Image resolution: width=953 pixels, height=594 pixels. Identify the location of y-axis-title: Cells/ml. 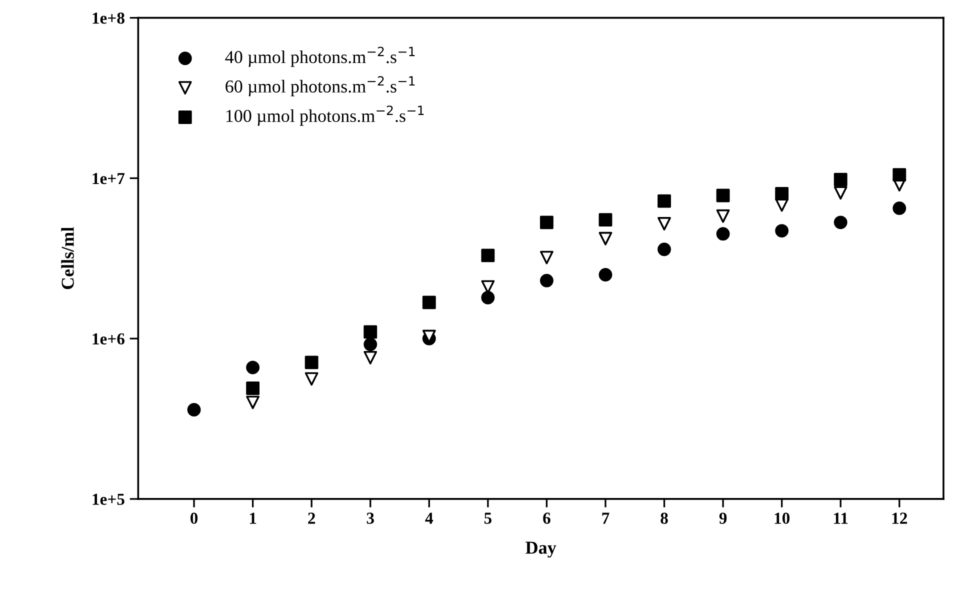
(67, 258).